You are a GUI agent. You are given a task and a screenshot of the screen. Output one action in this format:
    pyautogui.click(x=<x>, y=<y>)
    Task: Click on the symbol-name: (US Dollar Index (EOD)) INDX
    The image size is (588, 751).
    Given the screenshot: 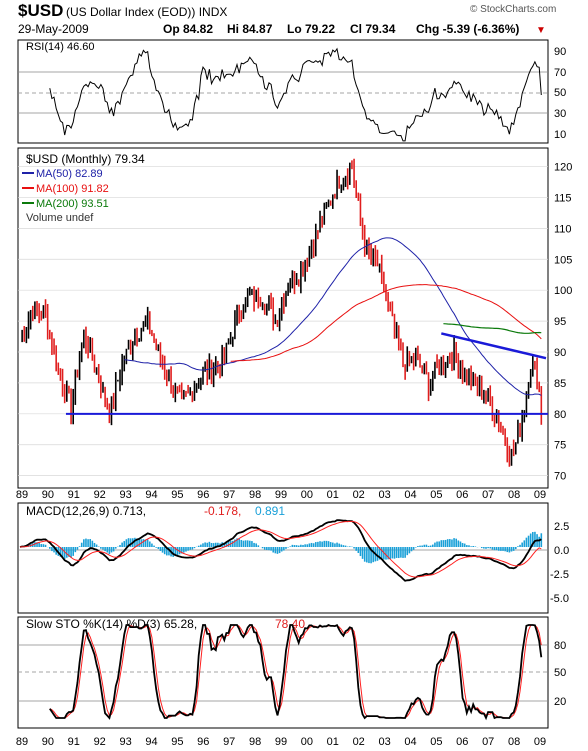 What is the action you would take?
    pyautogui.click(x=146, y=12)
    